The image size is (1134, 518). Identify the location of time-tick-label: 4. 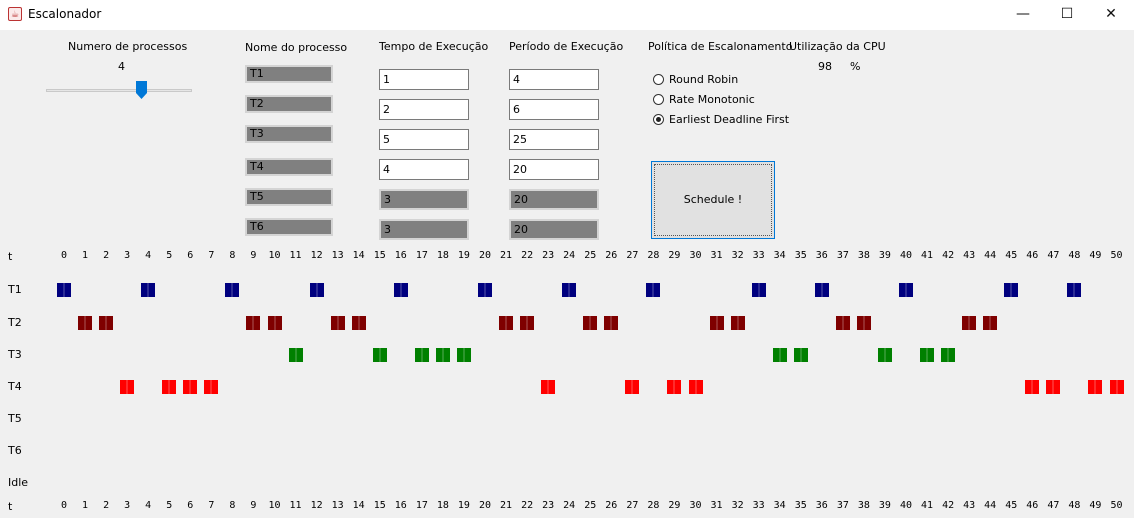
(148, 255).